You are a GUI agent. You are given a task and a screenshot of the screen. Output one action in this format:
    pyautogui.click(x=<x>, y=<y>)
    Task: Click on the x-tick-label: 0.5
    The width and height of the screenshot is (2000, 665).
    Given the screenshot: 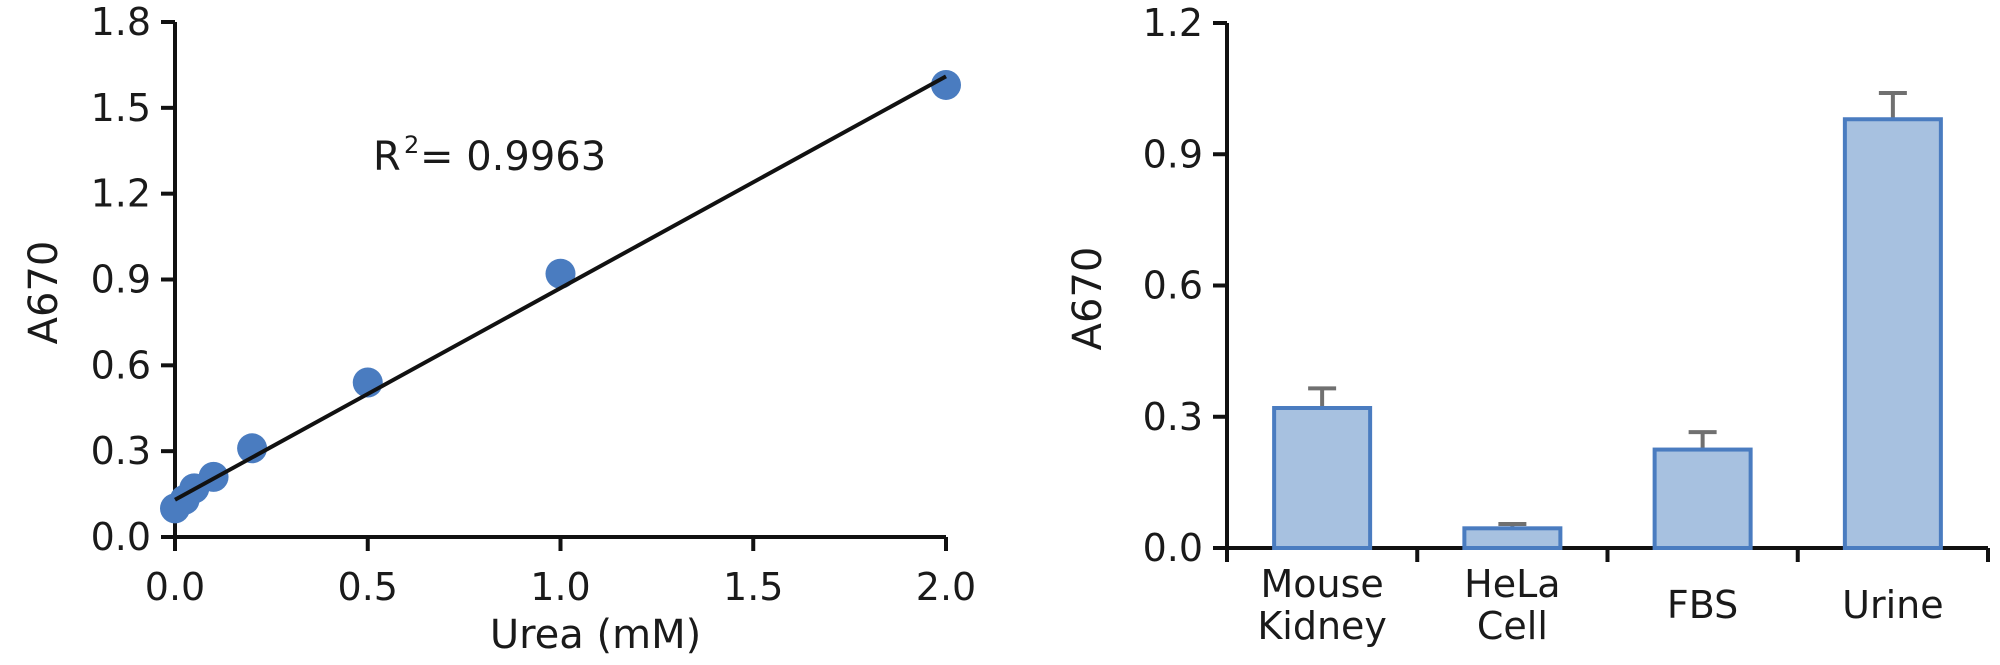 What is the action you would take?
    pyautogui.click(x=368, y=587)
    